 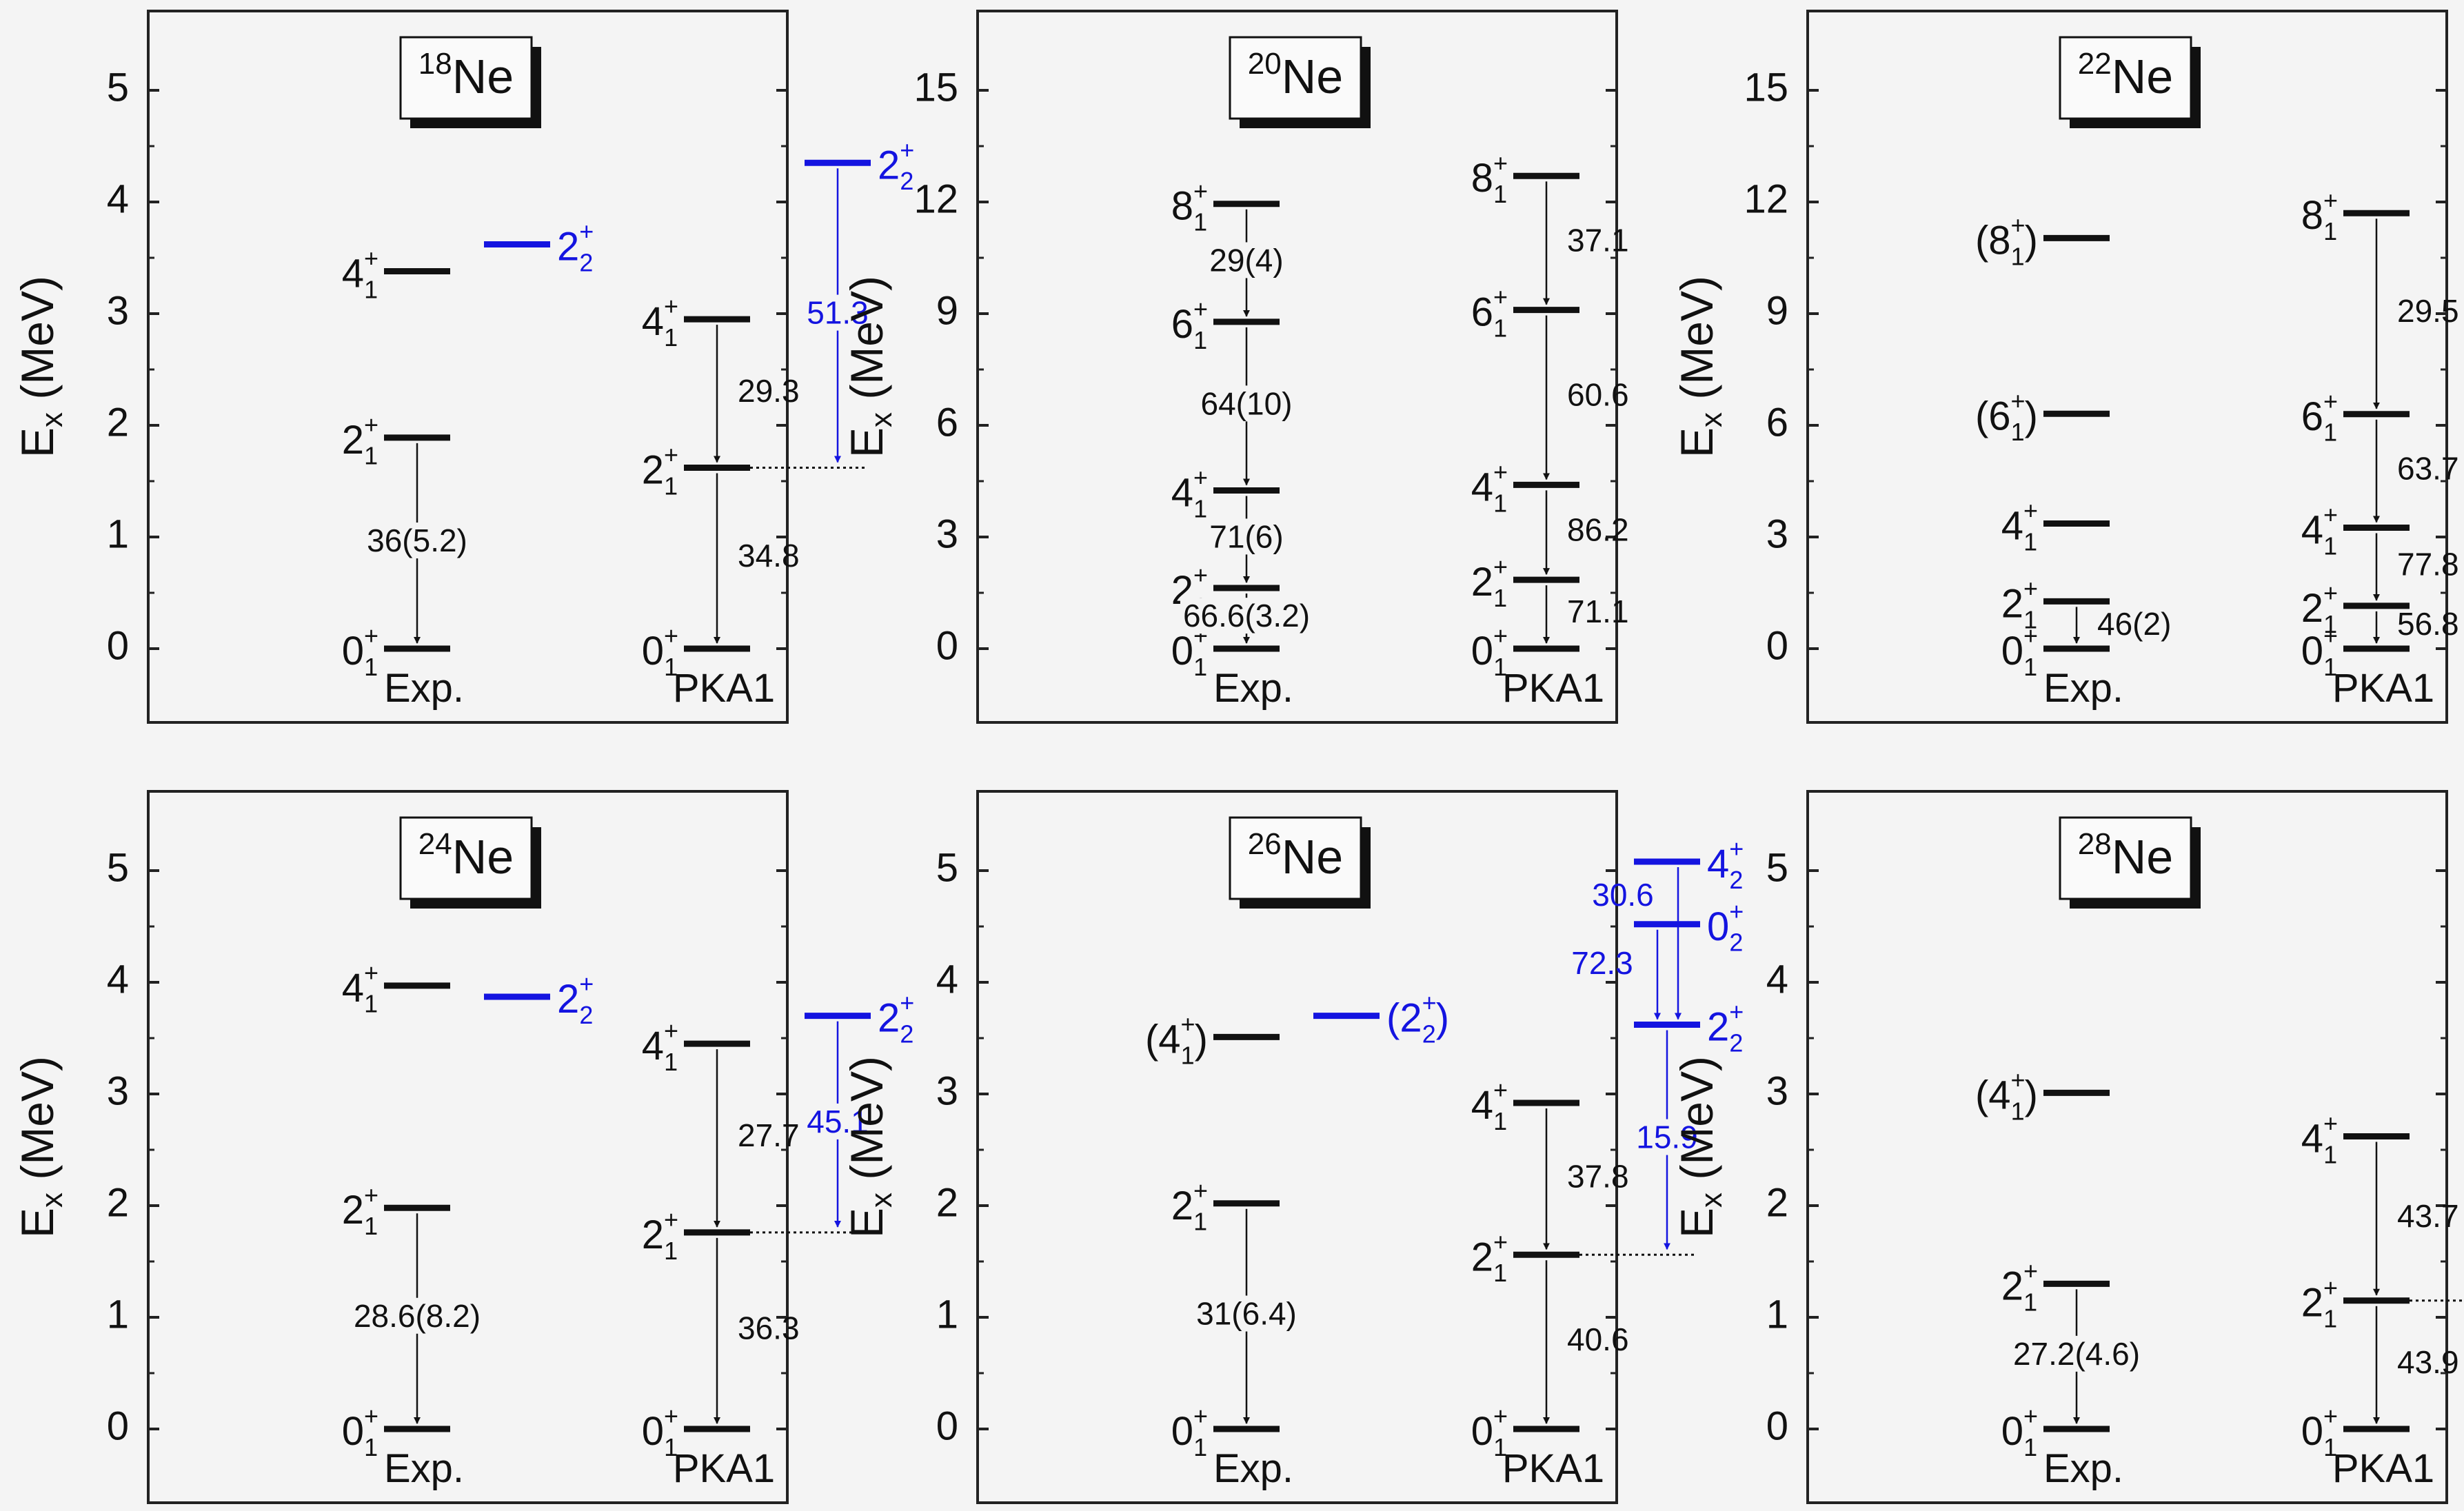 What do you see at coordinates (118, 645) in the screenshot?
I see `y-tick-label: 0` at bounding box center [118, 645].